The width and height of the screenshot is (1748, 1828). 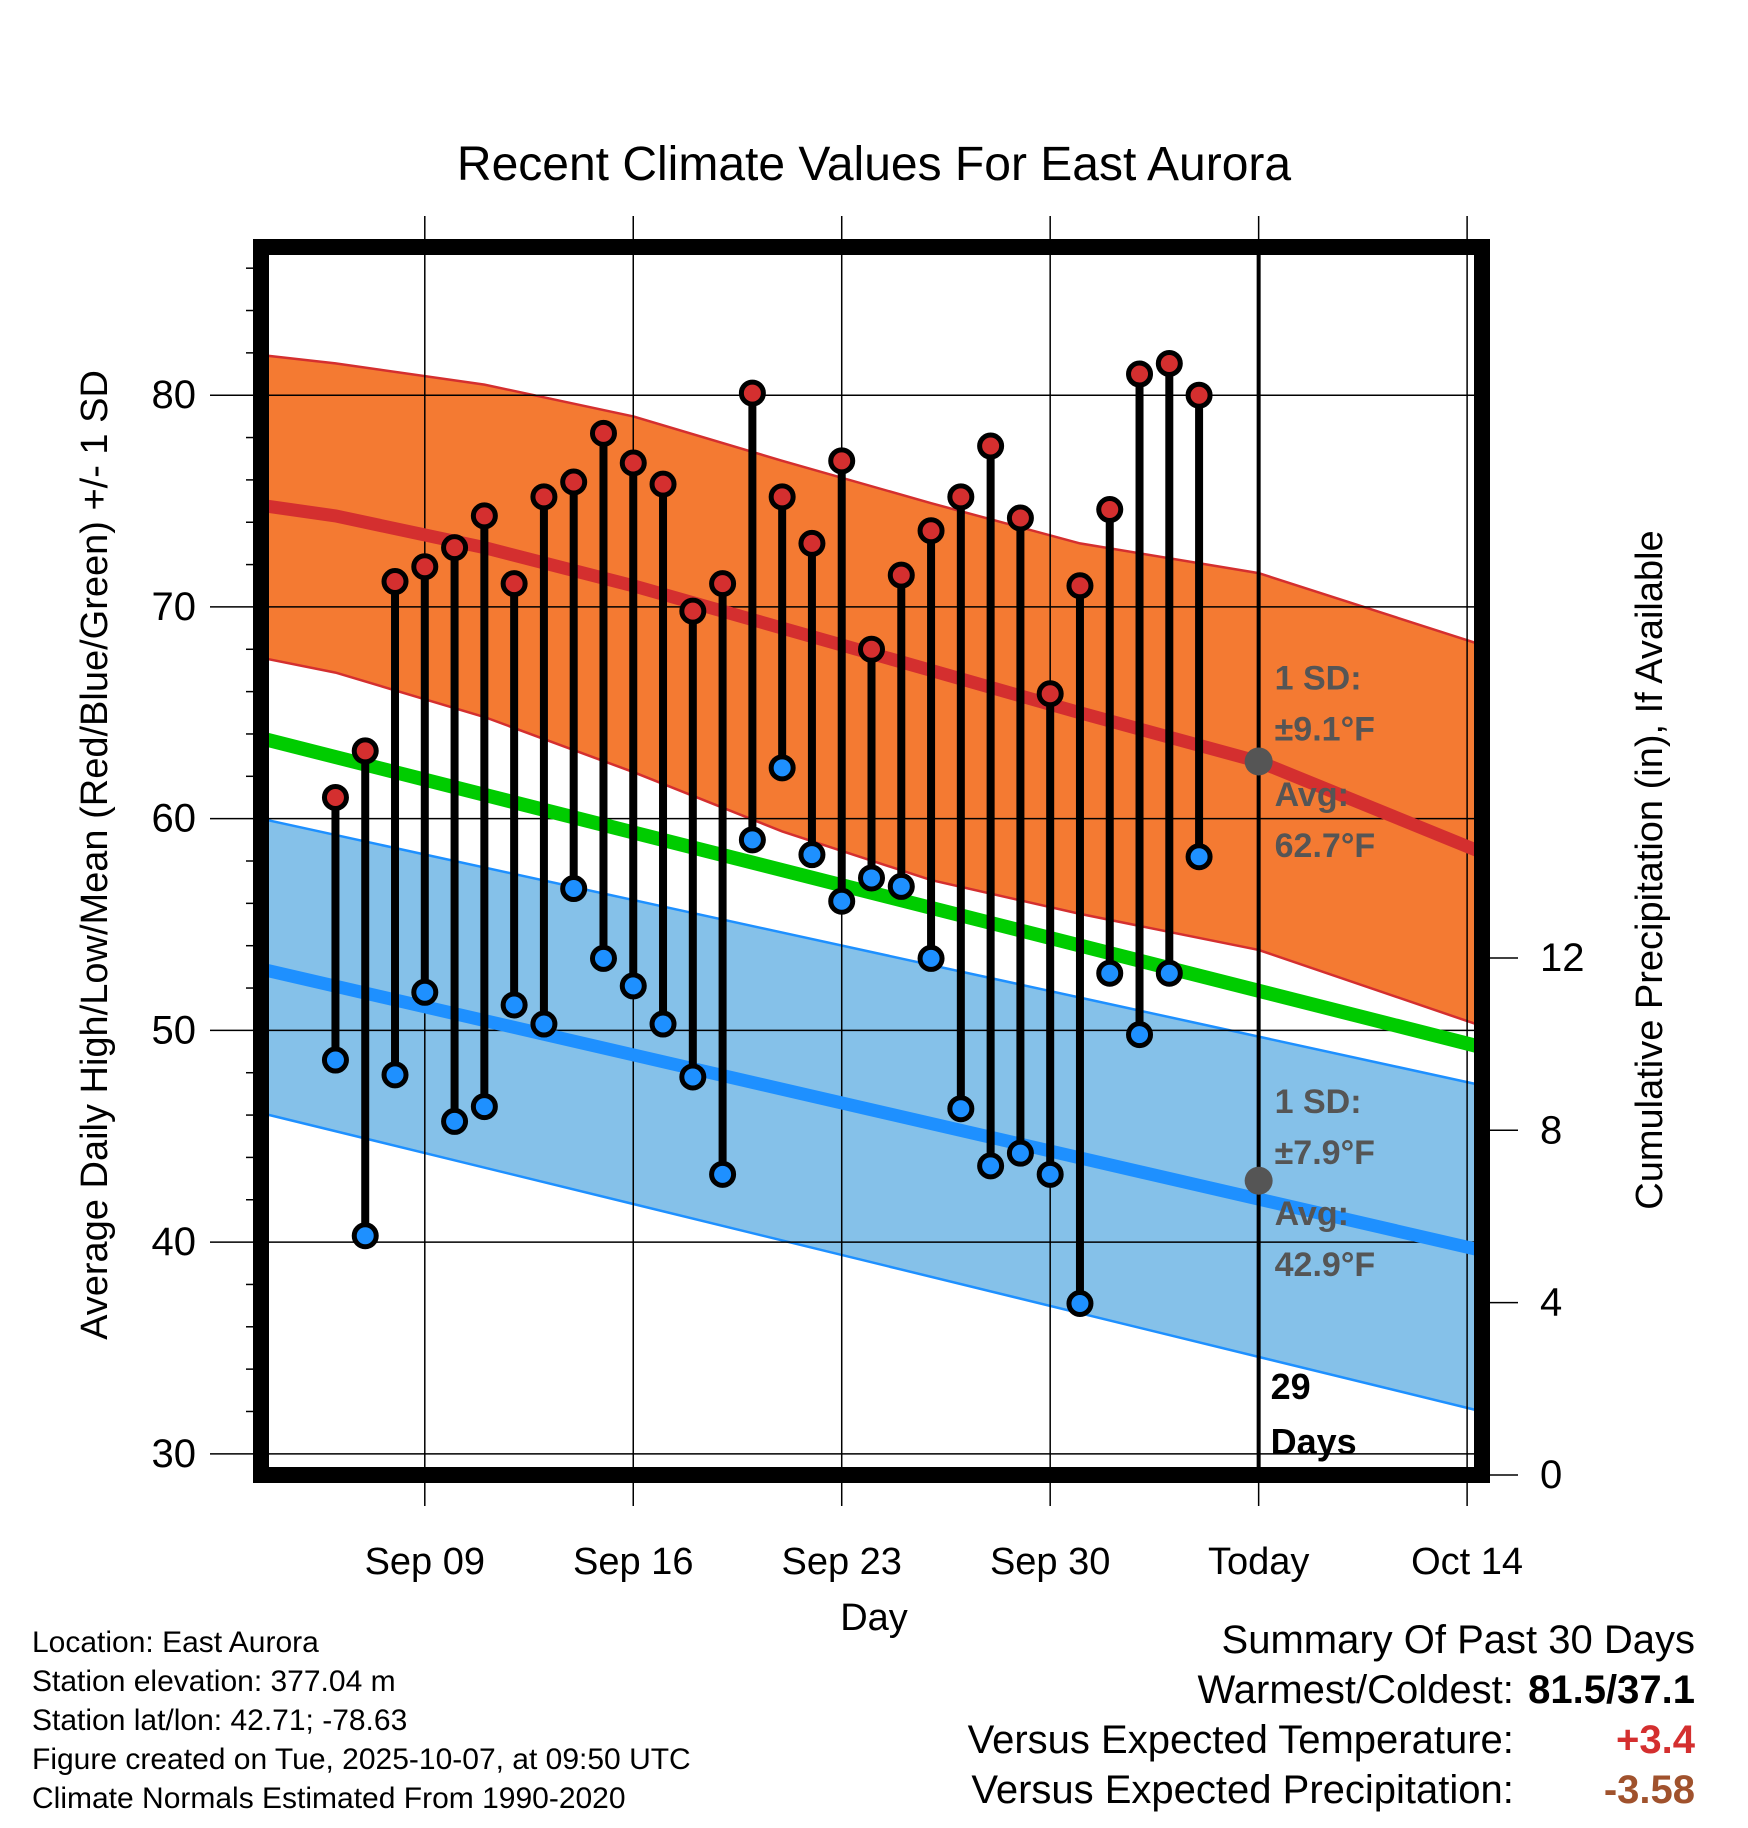 What do you see at coordinates (1325, 1265) in the screenshot?
I see `low-avg-value: 42.9°F` at bounding box center [1325, 1265].